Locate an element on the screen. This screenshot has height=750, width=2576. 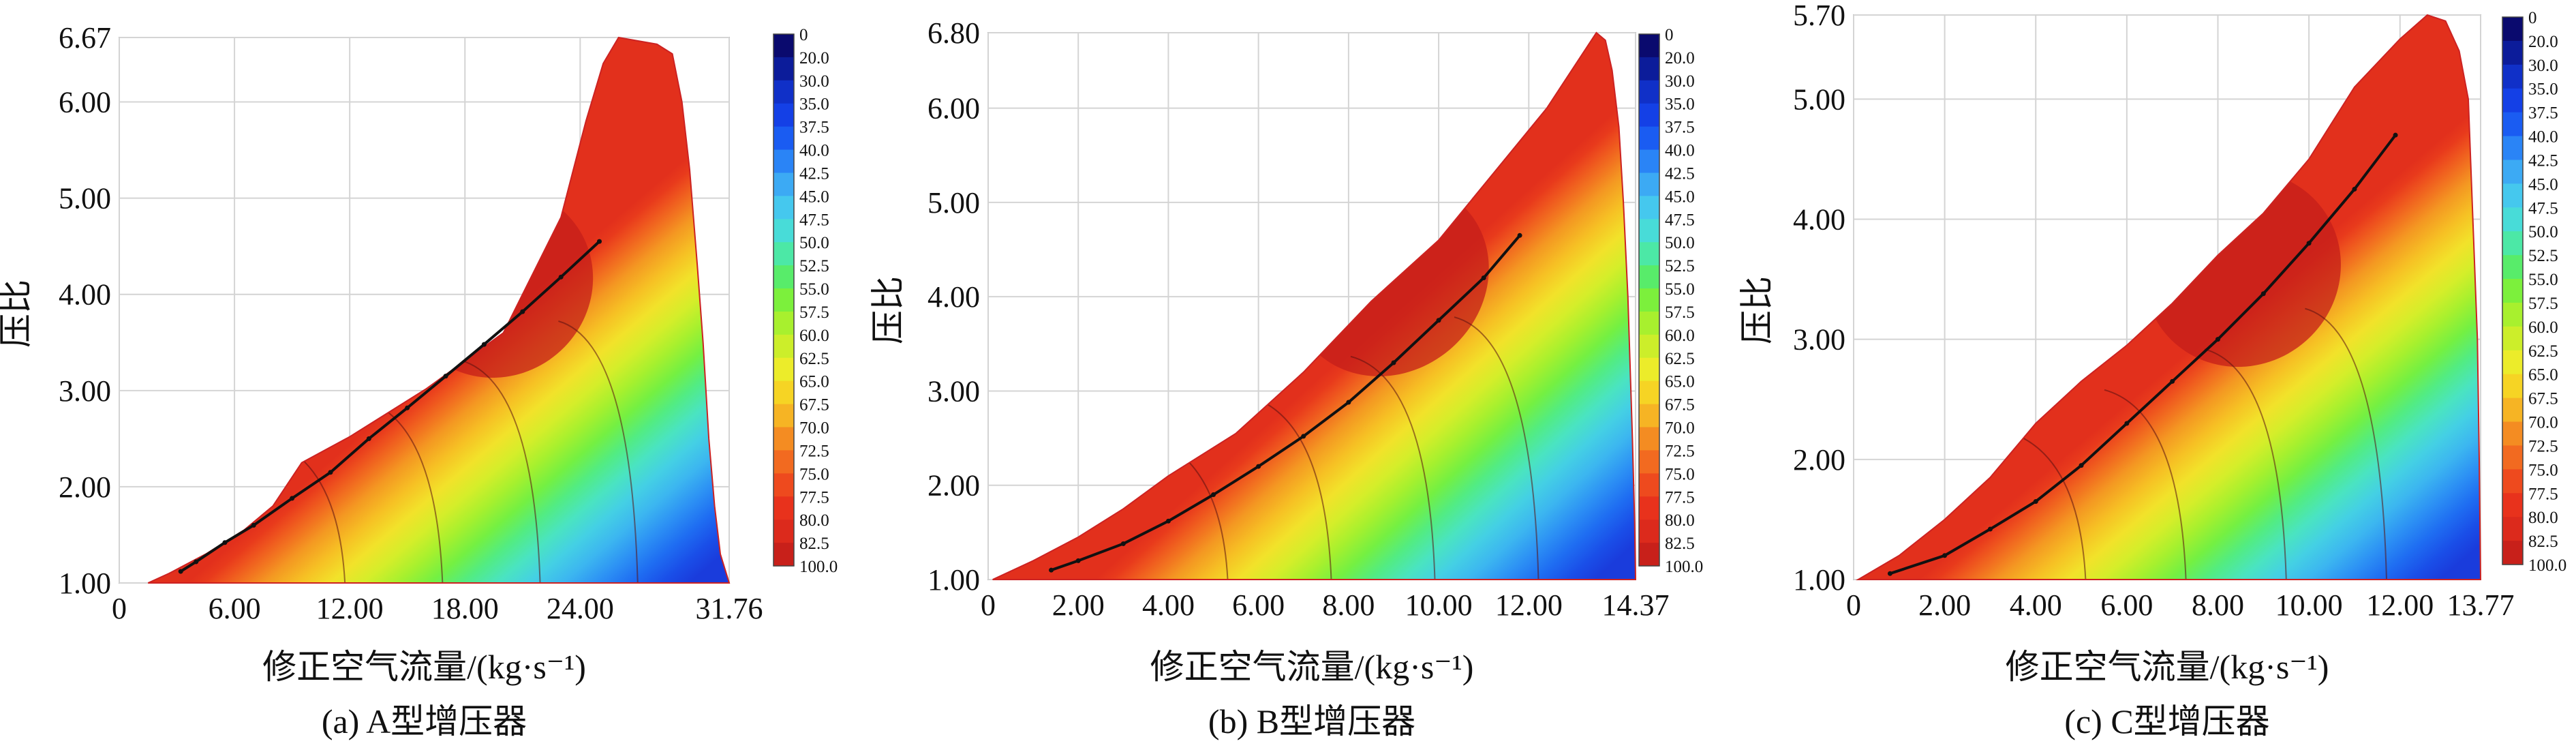
colorbar-label: 75.0 is located at coordinates (2543, 470).